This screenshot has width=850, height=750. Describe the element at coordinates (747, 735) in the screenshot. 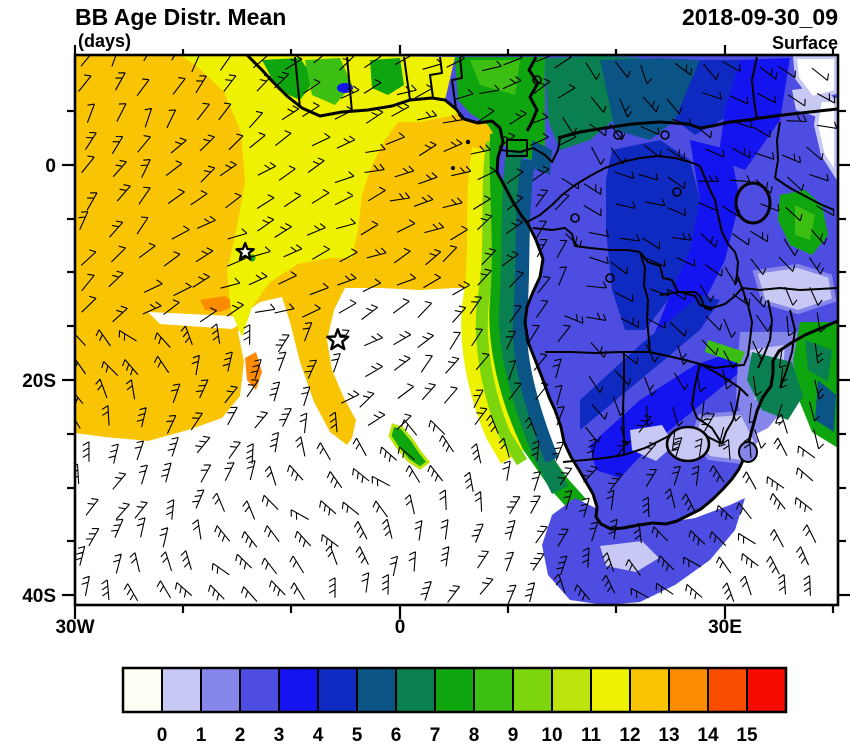

I see `colorbar-label-15: 15` at that location.